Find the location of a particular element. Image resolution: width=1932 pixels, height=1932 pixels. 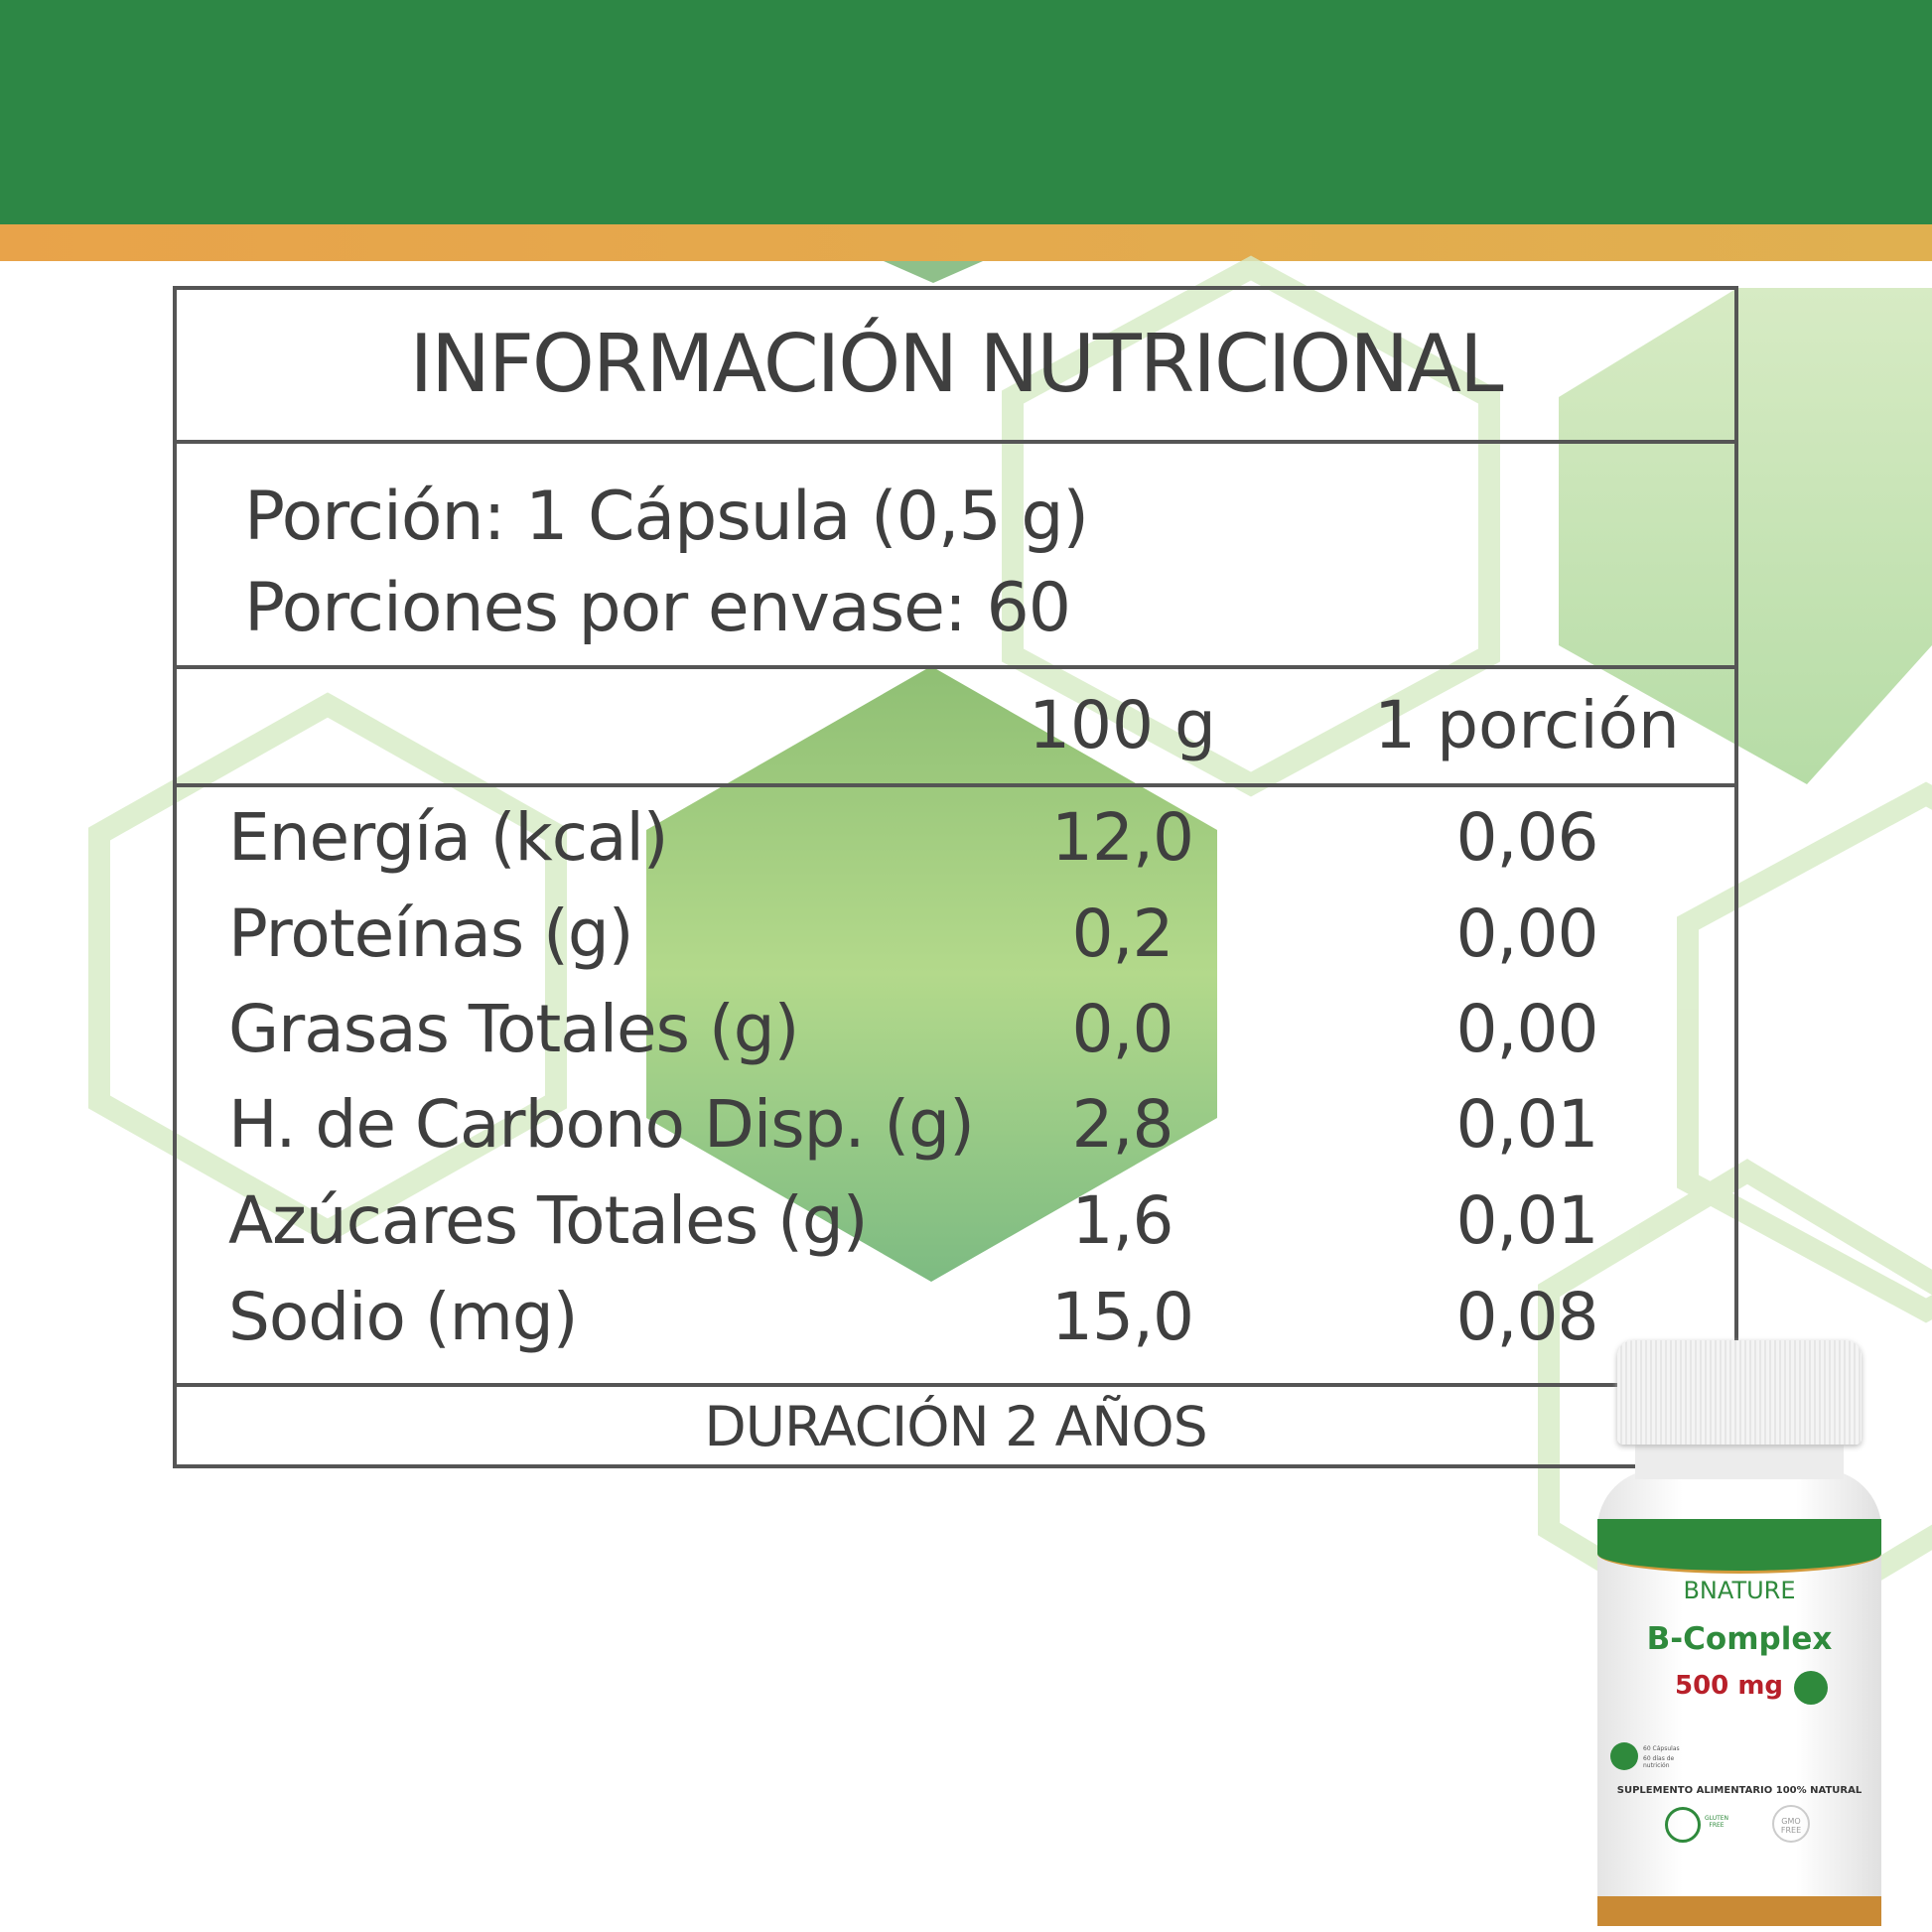

gluten-free-icon is located at coordinates (1683, 1825).